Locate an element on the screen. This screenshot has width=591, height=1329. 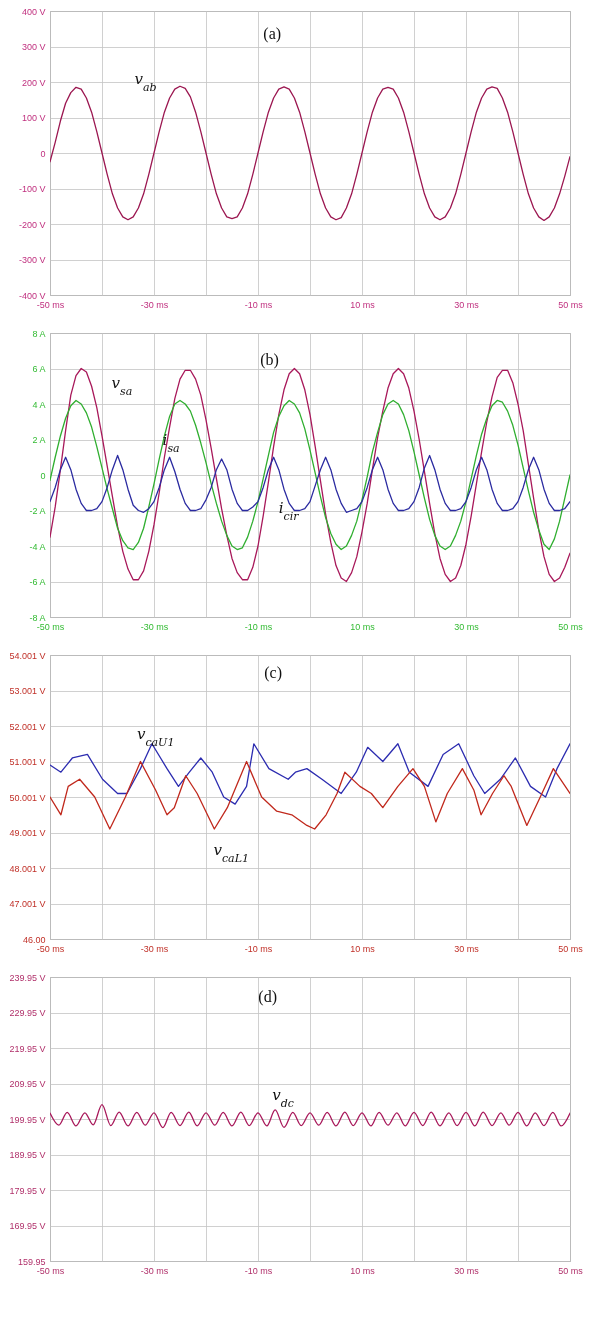
y-tick-label: 189.95 V is located at coordinates (27, 1155).